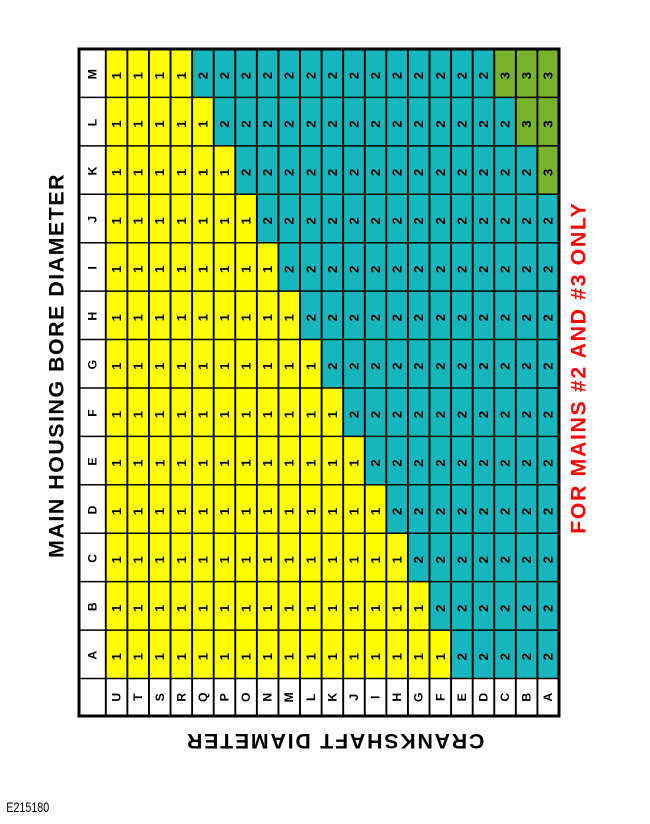  Describe the element at coordinates (160, 697) in the screenshot. I see `svg-text: S` at that location.